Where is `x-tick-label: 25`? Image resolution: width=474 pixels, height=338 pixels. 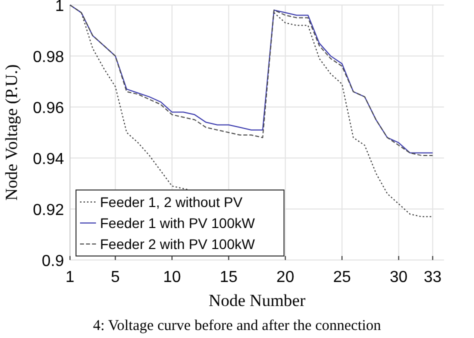 x-tick-label: 25 is located at coordinates (342, 277).